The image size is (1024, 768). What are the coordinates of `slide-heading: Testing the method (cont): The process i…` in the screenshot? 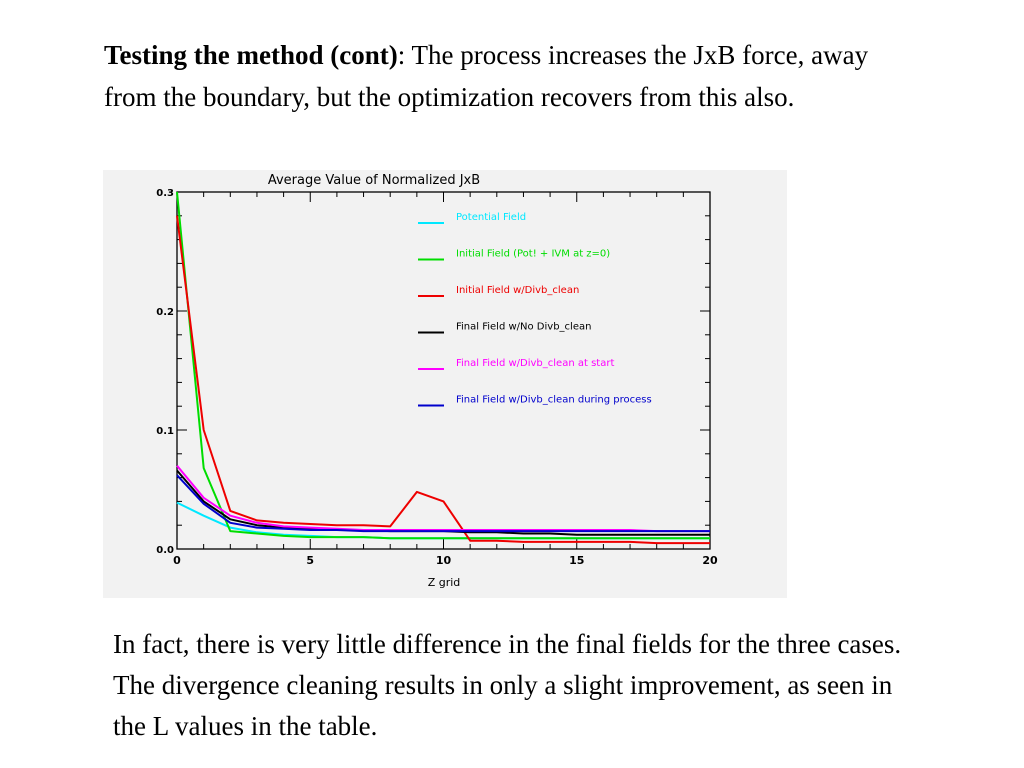 It's located at (514, 76).